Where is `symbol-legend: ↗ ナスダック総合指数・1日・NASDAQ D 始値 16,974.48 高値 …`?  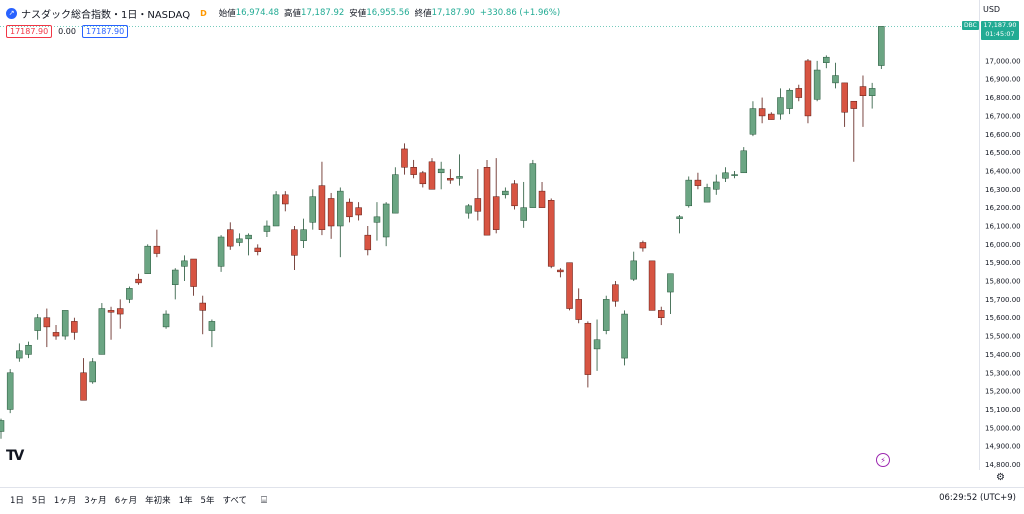
symbol-legend: ↗ ナスダック総合指数・1日・NASDAQ D 始値 16,974.48 高値 … is located at coordinates (283, 13).